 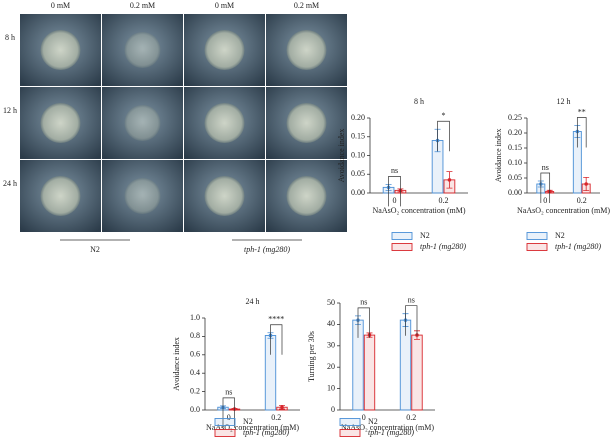 What do you see at coordinates (195, 372) in the screenshot?
I see `y-tick-label: 0.4` at bounding box center [195, 372].